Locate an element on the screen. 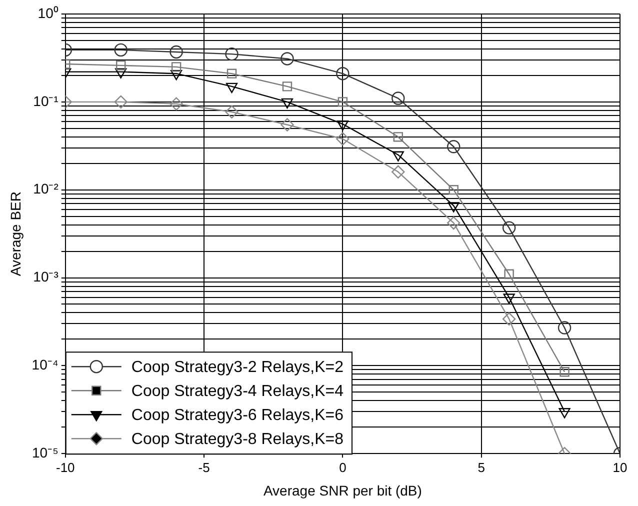 This screenshot has height=506, width=638. x-axis-title: Average SNR per bit (dB) is located at coordinates (342, 490).